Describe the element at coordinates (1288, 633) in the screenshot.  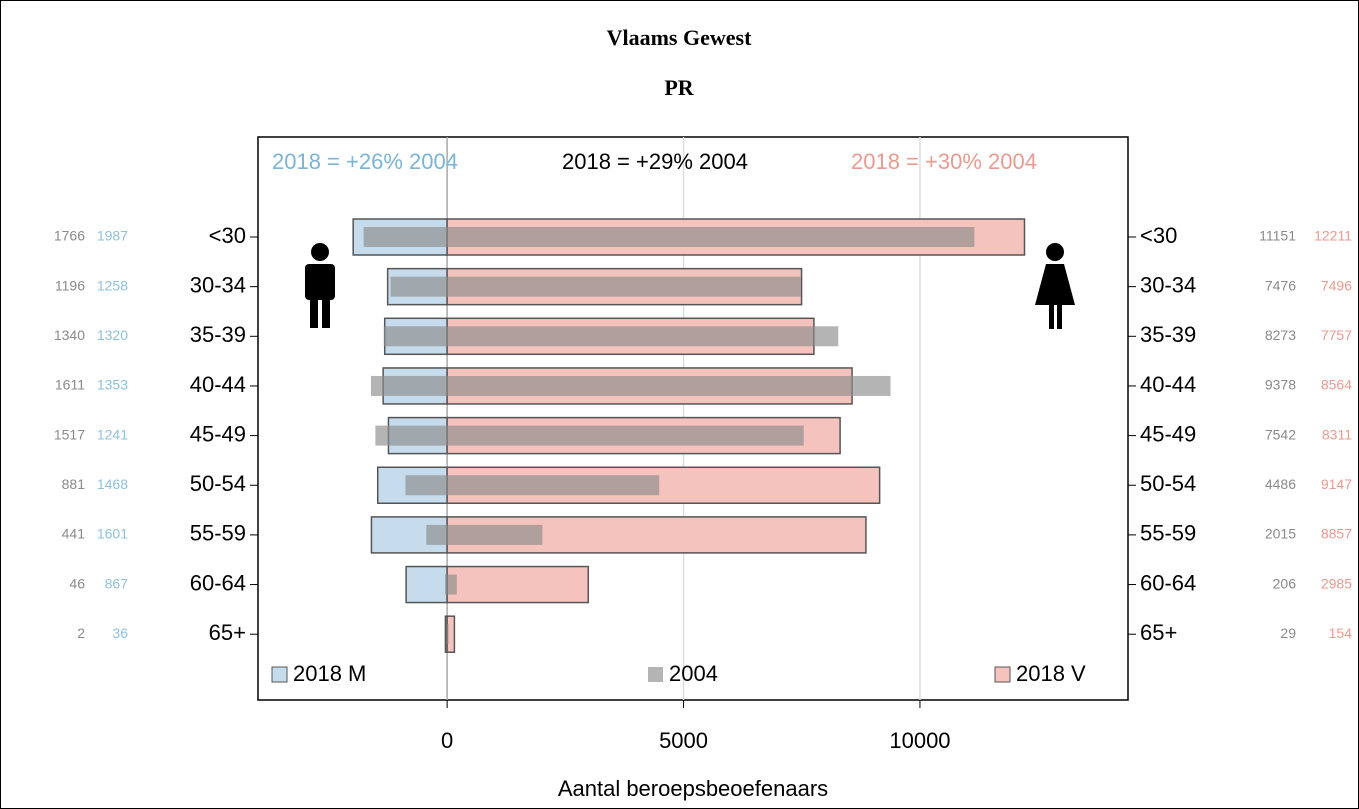
I see `side-value: 29` at that location.